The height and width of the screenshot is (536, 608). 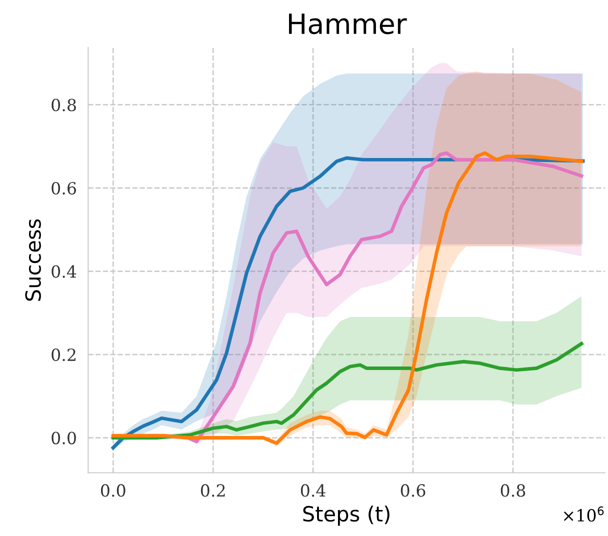 What do you see at coordinates (346, 516) in the screenshot?
I see `x-axis-title: Steps (t)` at bounding box center [346, 516].